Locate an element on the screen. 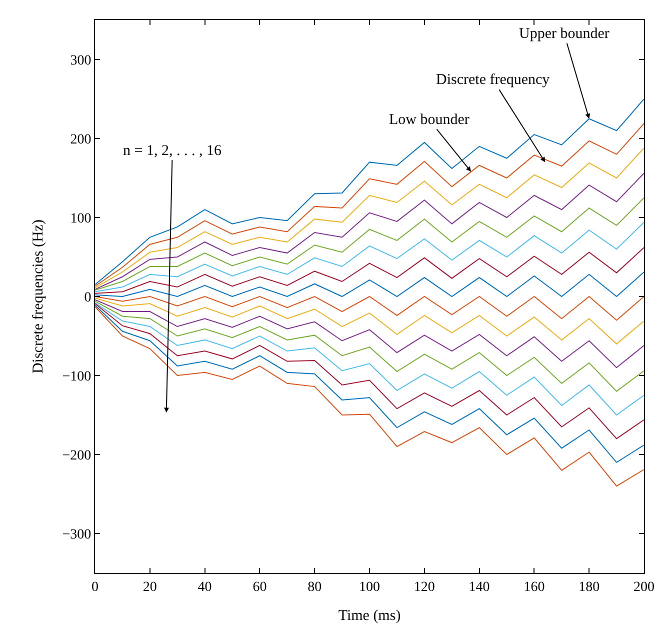 This screenshot has height=643, width=667. x-axis-title: Time (ms) is located at coordinates (369, 616).